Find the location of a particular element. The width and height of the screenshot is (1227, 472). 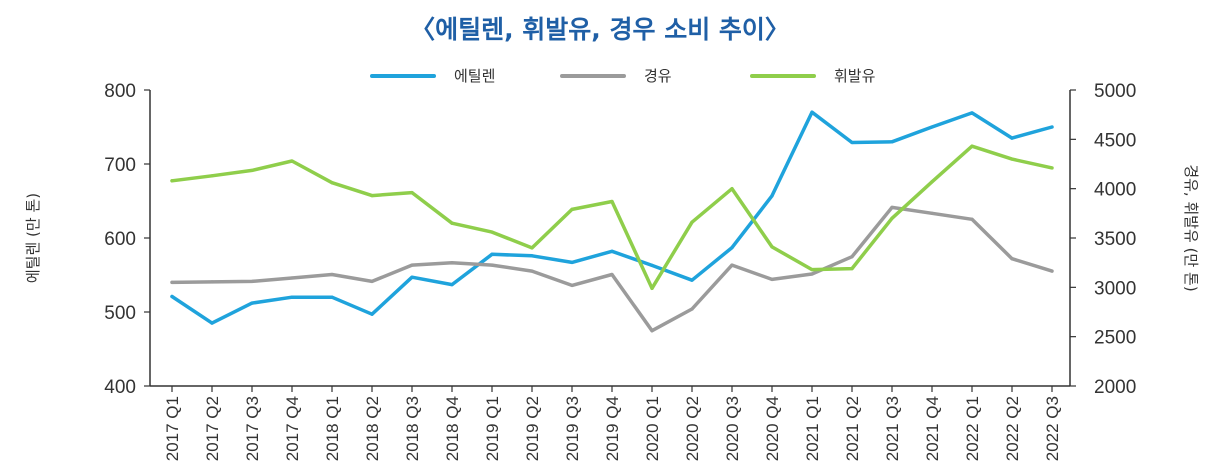

y-right-tick-label: 2000 is located at coordinates (1115, 387).